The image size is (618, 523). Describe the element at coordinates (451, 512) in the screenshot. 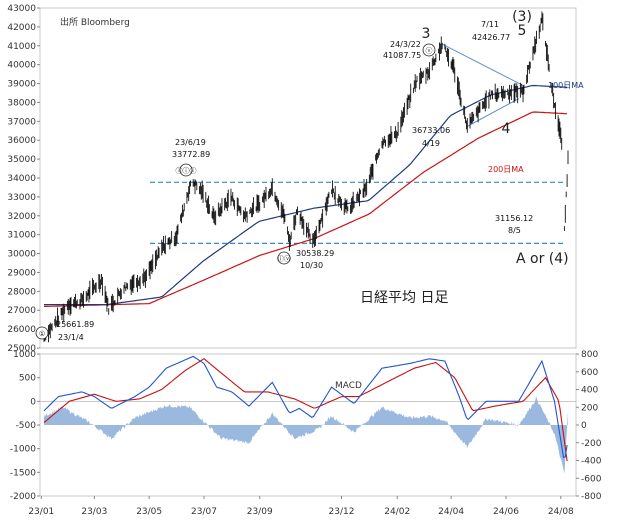

I see `x-tick-label: 24/04` at that location.